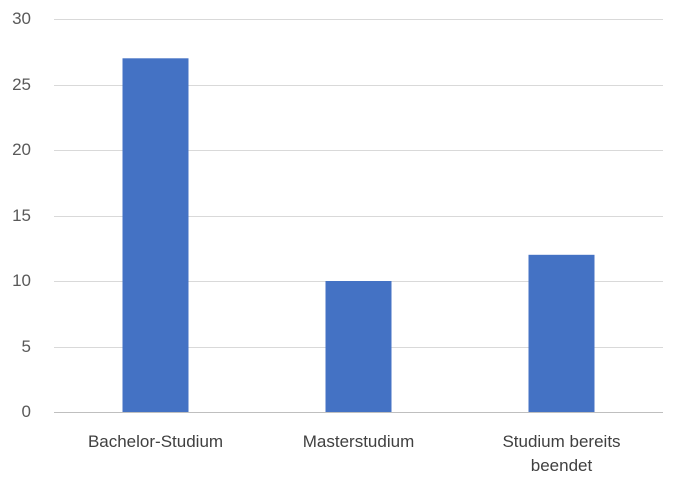 The image size is (675, 484). Describe the element at coordinates (21, 149) in the screenshot. I see `y-tick-label: 20` at that location.